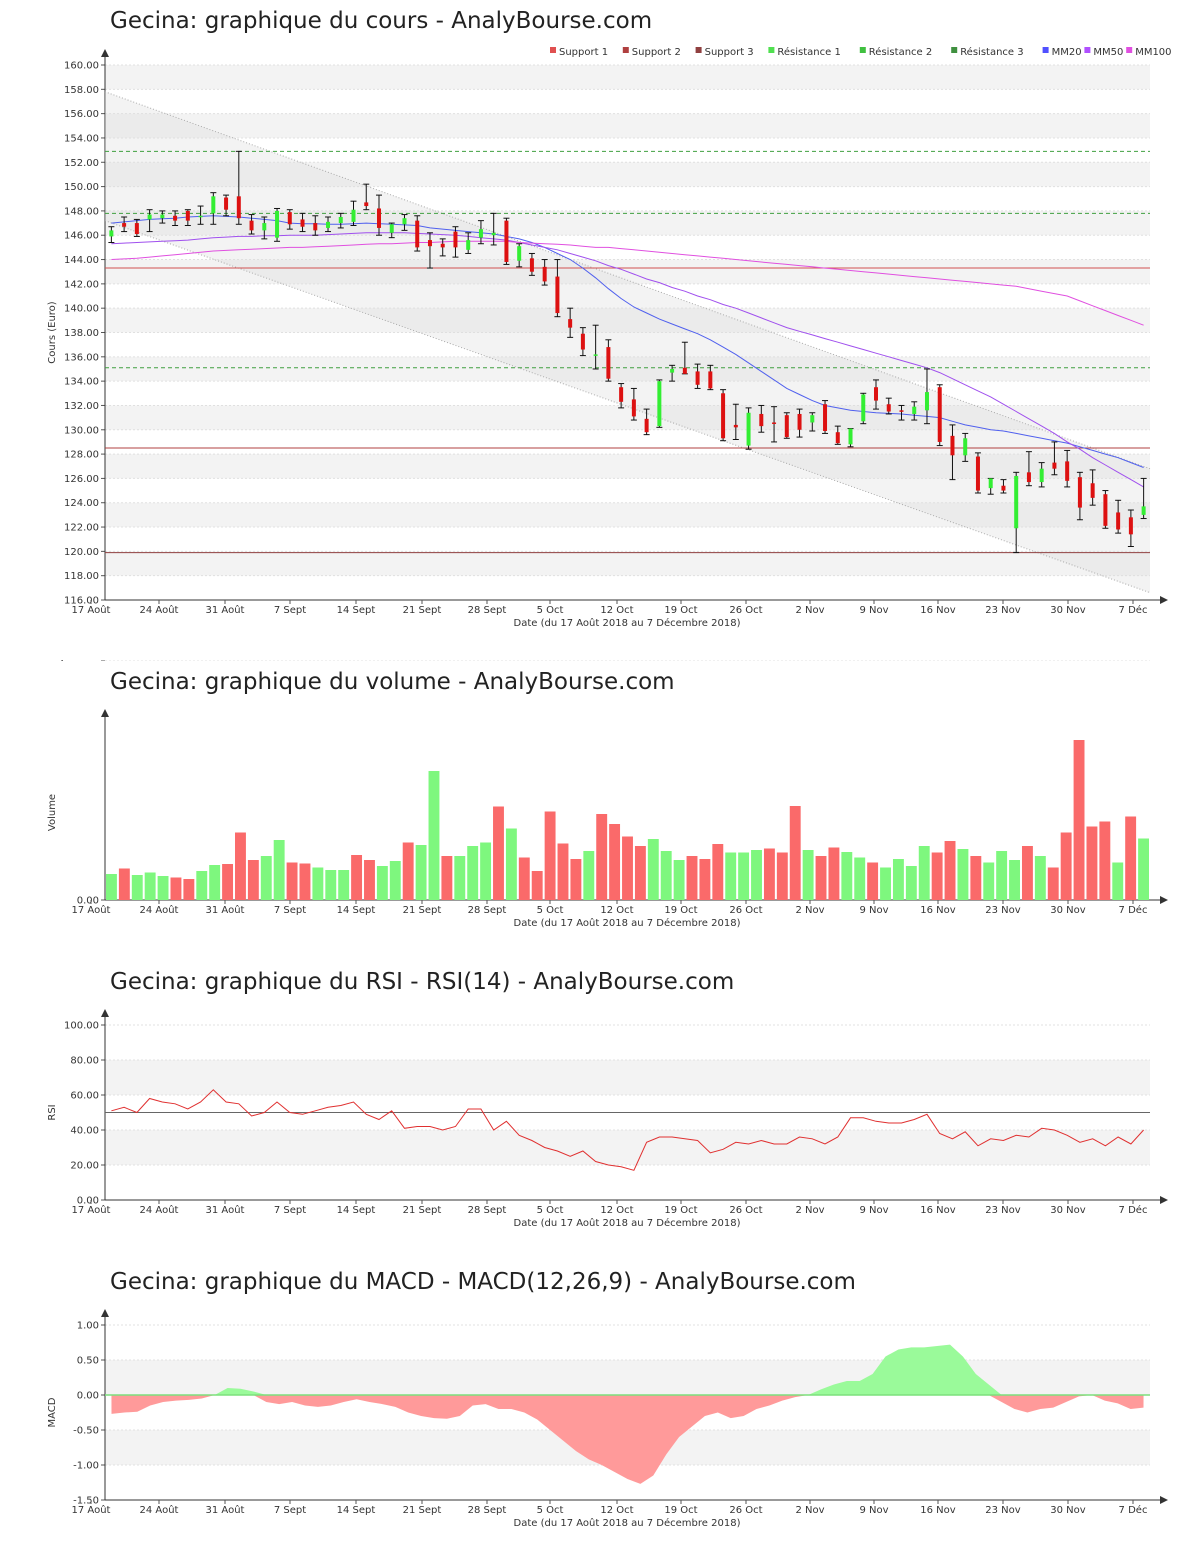 The image size is (1200, 1550). Describe the element at coordinates (627, 283) in the screenshot. I see `mm100-line` at that location.